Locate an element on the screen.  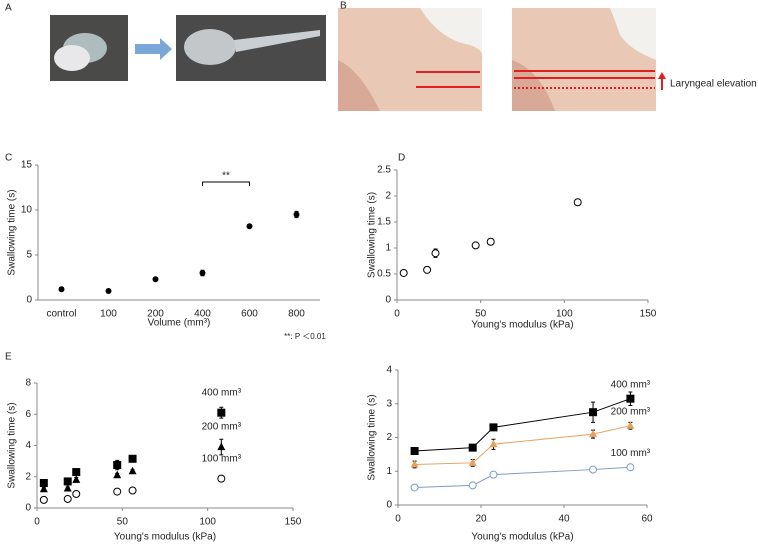
y-tick-label: 0.5 is located at coordinates (384, 274).